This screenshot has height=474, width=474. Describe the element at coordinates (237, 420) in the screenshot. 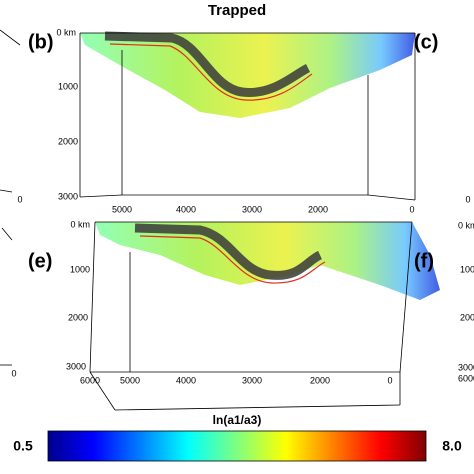

I see `colorbar-label: ln(a1/a3)` at that location.